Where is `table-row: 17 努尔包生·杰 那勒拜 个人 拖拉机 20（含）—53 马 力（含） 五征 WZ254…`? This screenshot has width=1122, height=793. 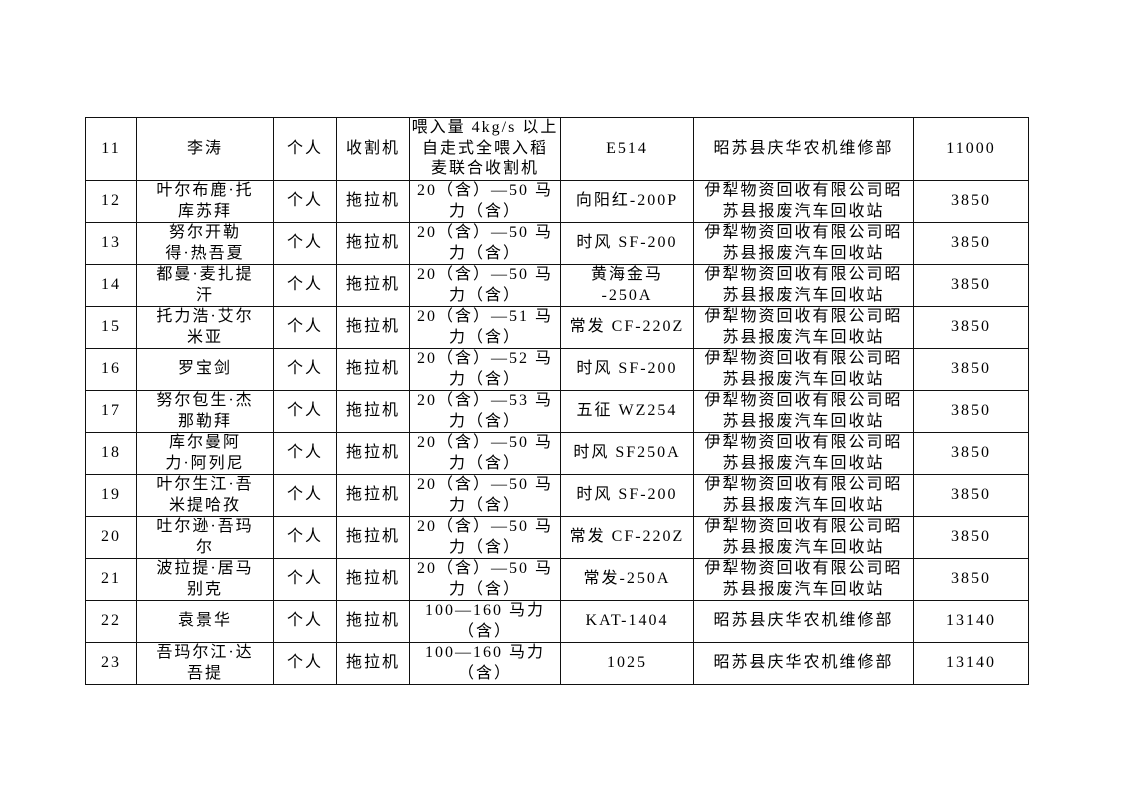 table-row: 17 努尔包生·杰 那勒拜 个人 拖拉机 20（含）—53 马 力（含） 五征 WZ254… is located at coordinates (557, 411).